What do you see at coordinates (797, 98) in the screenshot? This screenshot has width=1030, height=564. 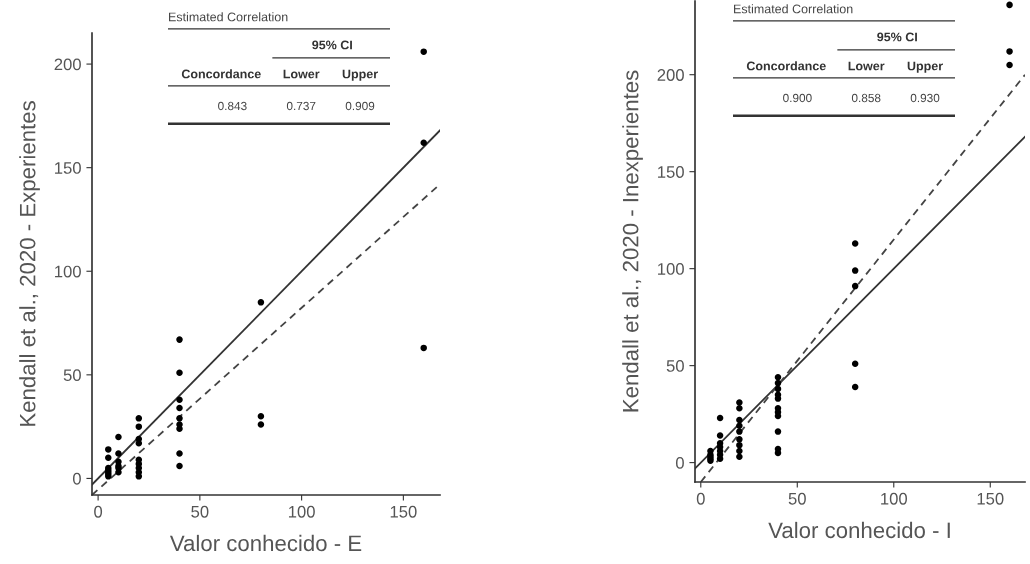 I see `annotation: 0.900` at bounding box center [797, 98].